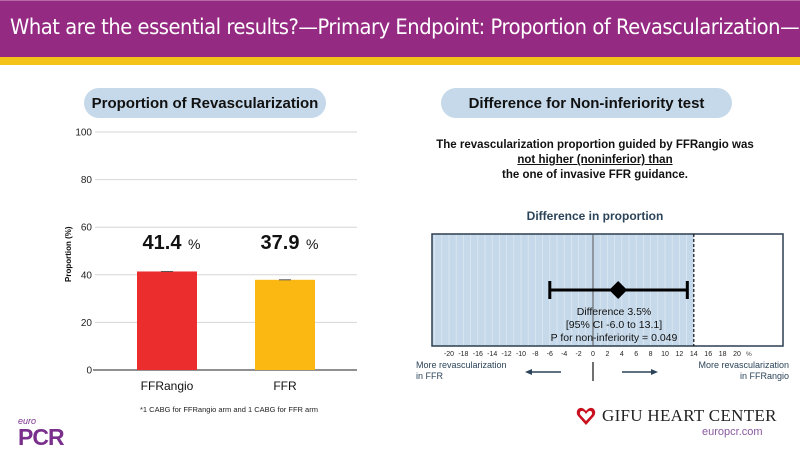  I want to click on direction-label-ffrangio: More revascularization in FFRangio, so click(730, 371).